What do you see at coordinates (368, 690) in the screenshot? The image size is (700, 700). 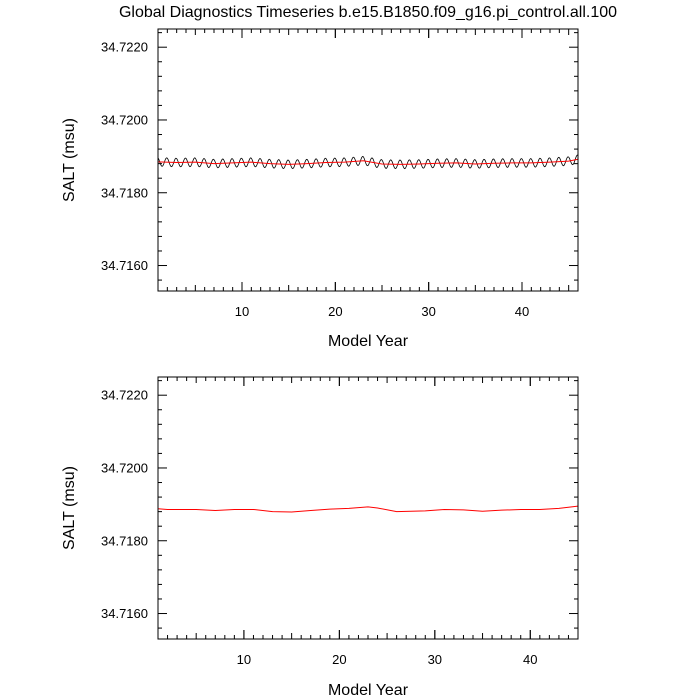 I see `bottom-x-axis-label: Model Year` at bounding box center [368, 690].